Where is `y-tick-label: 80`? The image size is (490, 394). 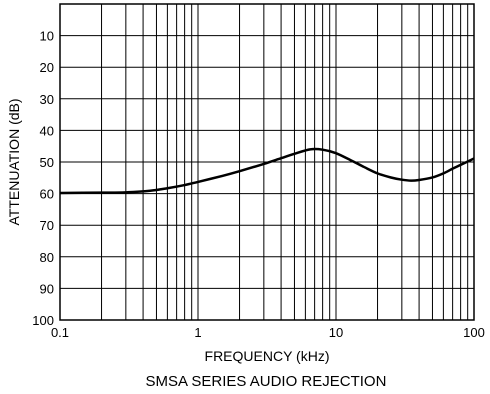 y-tick-label: 80 is located at coordinates (47, 257).